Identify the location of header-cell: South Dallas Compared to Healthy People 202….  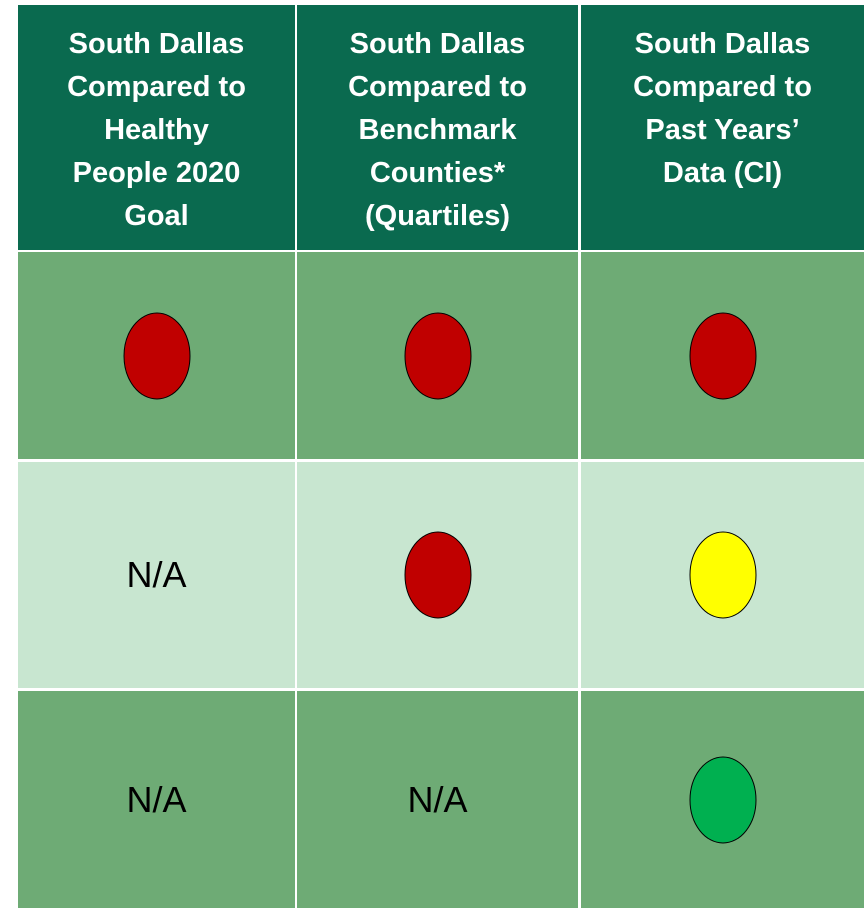
(156, 127).